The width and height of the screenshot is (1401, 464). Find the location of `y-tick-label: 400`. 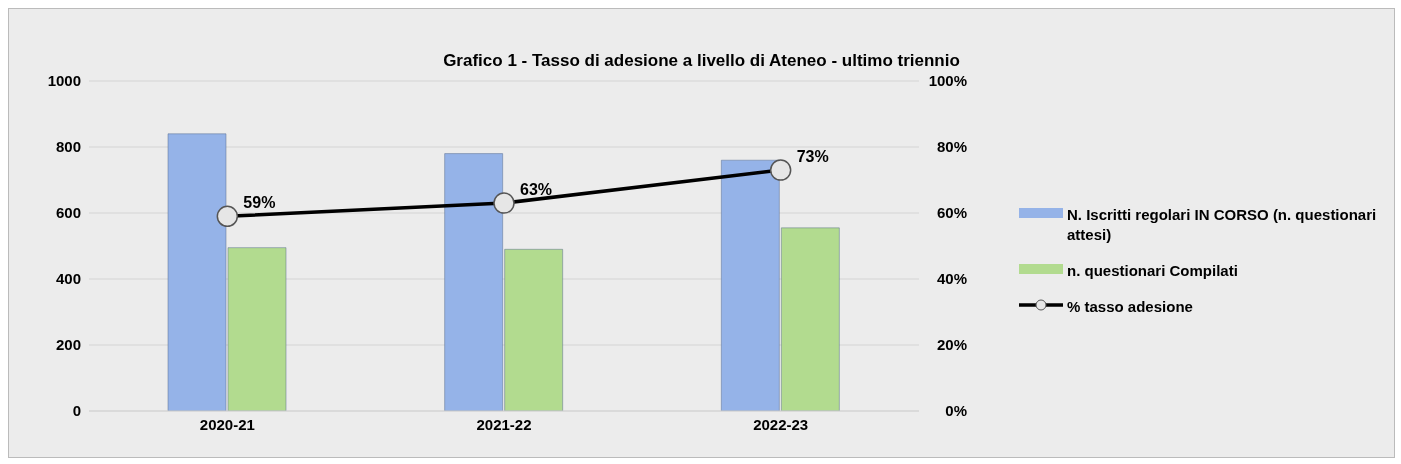

y-tick-label: 400 is located at coordinates (68, 279).